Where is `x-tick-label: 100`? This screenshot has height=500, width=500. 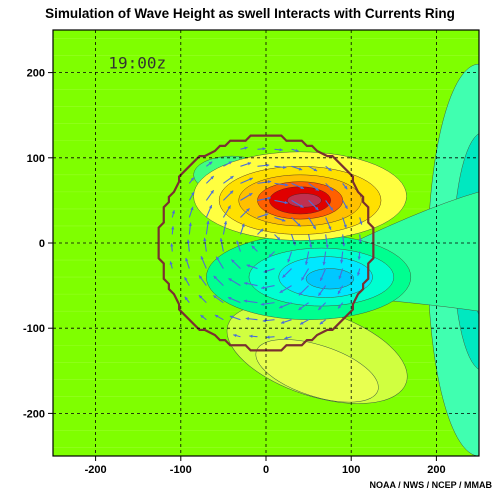
x-tick-label: 100 is located at coordinates (351, 470).